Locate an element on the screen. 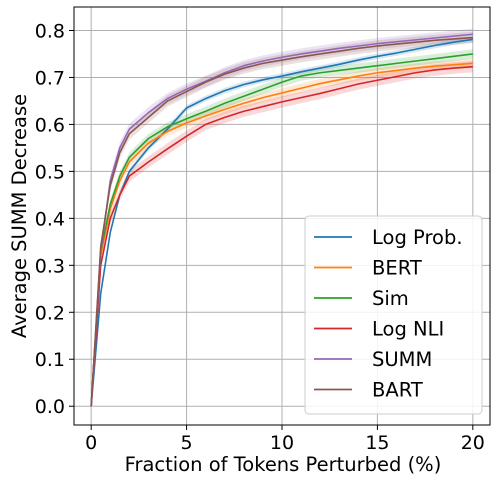  legend-label-bart: BART is located at coordinates (397, 390).